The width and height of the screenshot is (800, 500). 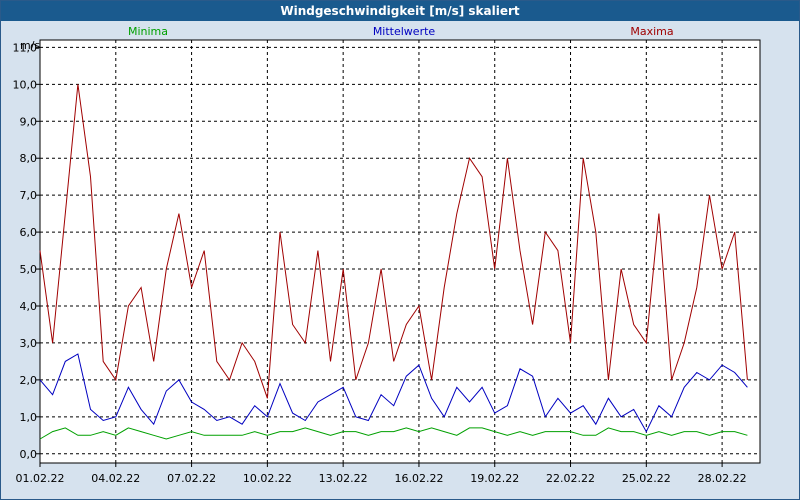 What do you see at coordinates (651, 31) in the screenshot?
I see `legend-maxima: Maxima` at bounding box center [651, 31].